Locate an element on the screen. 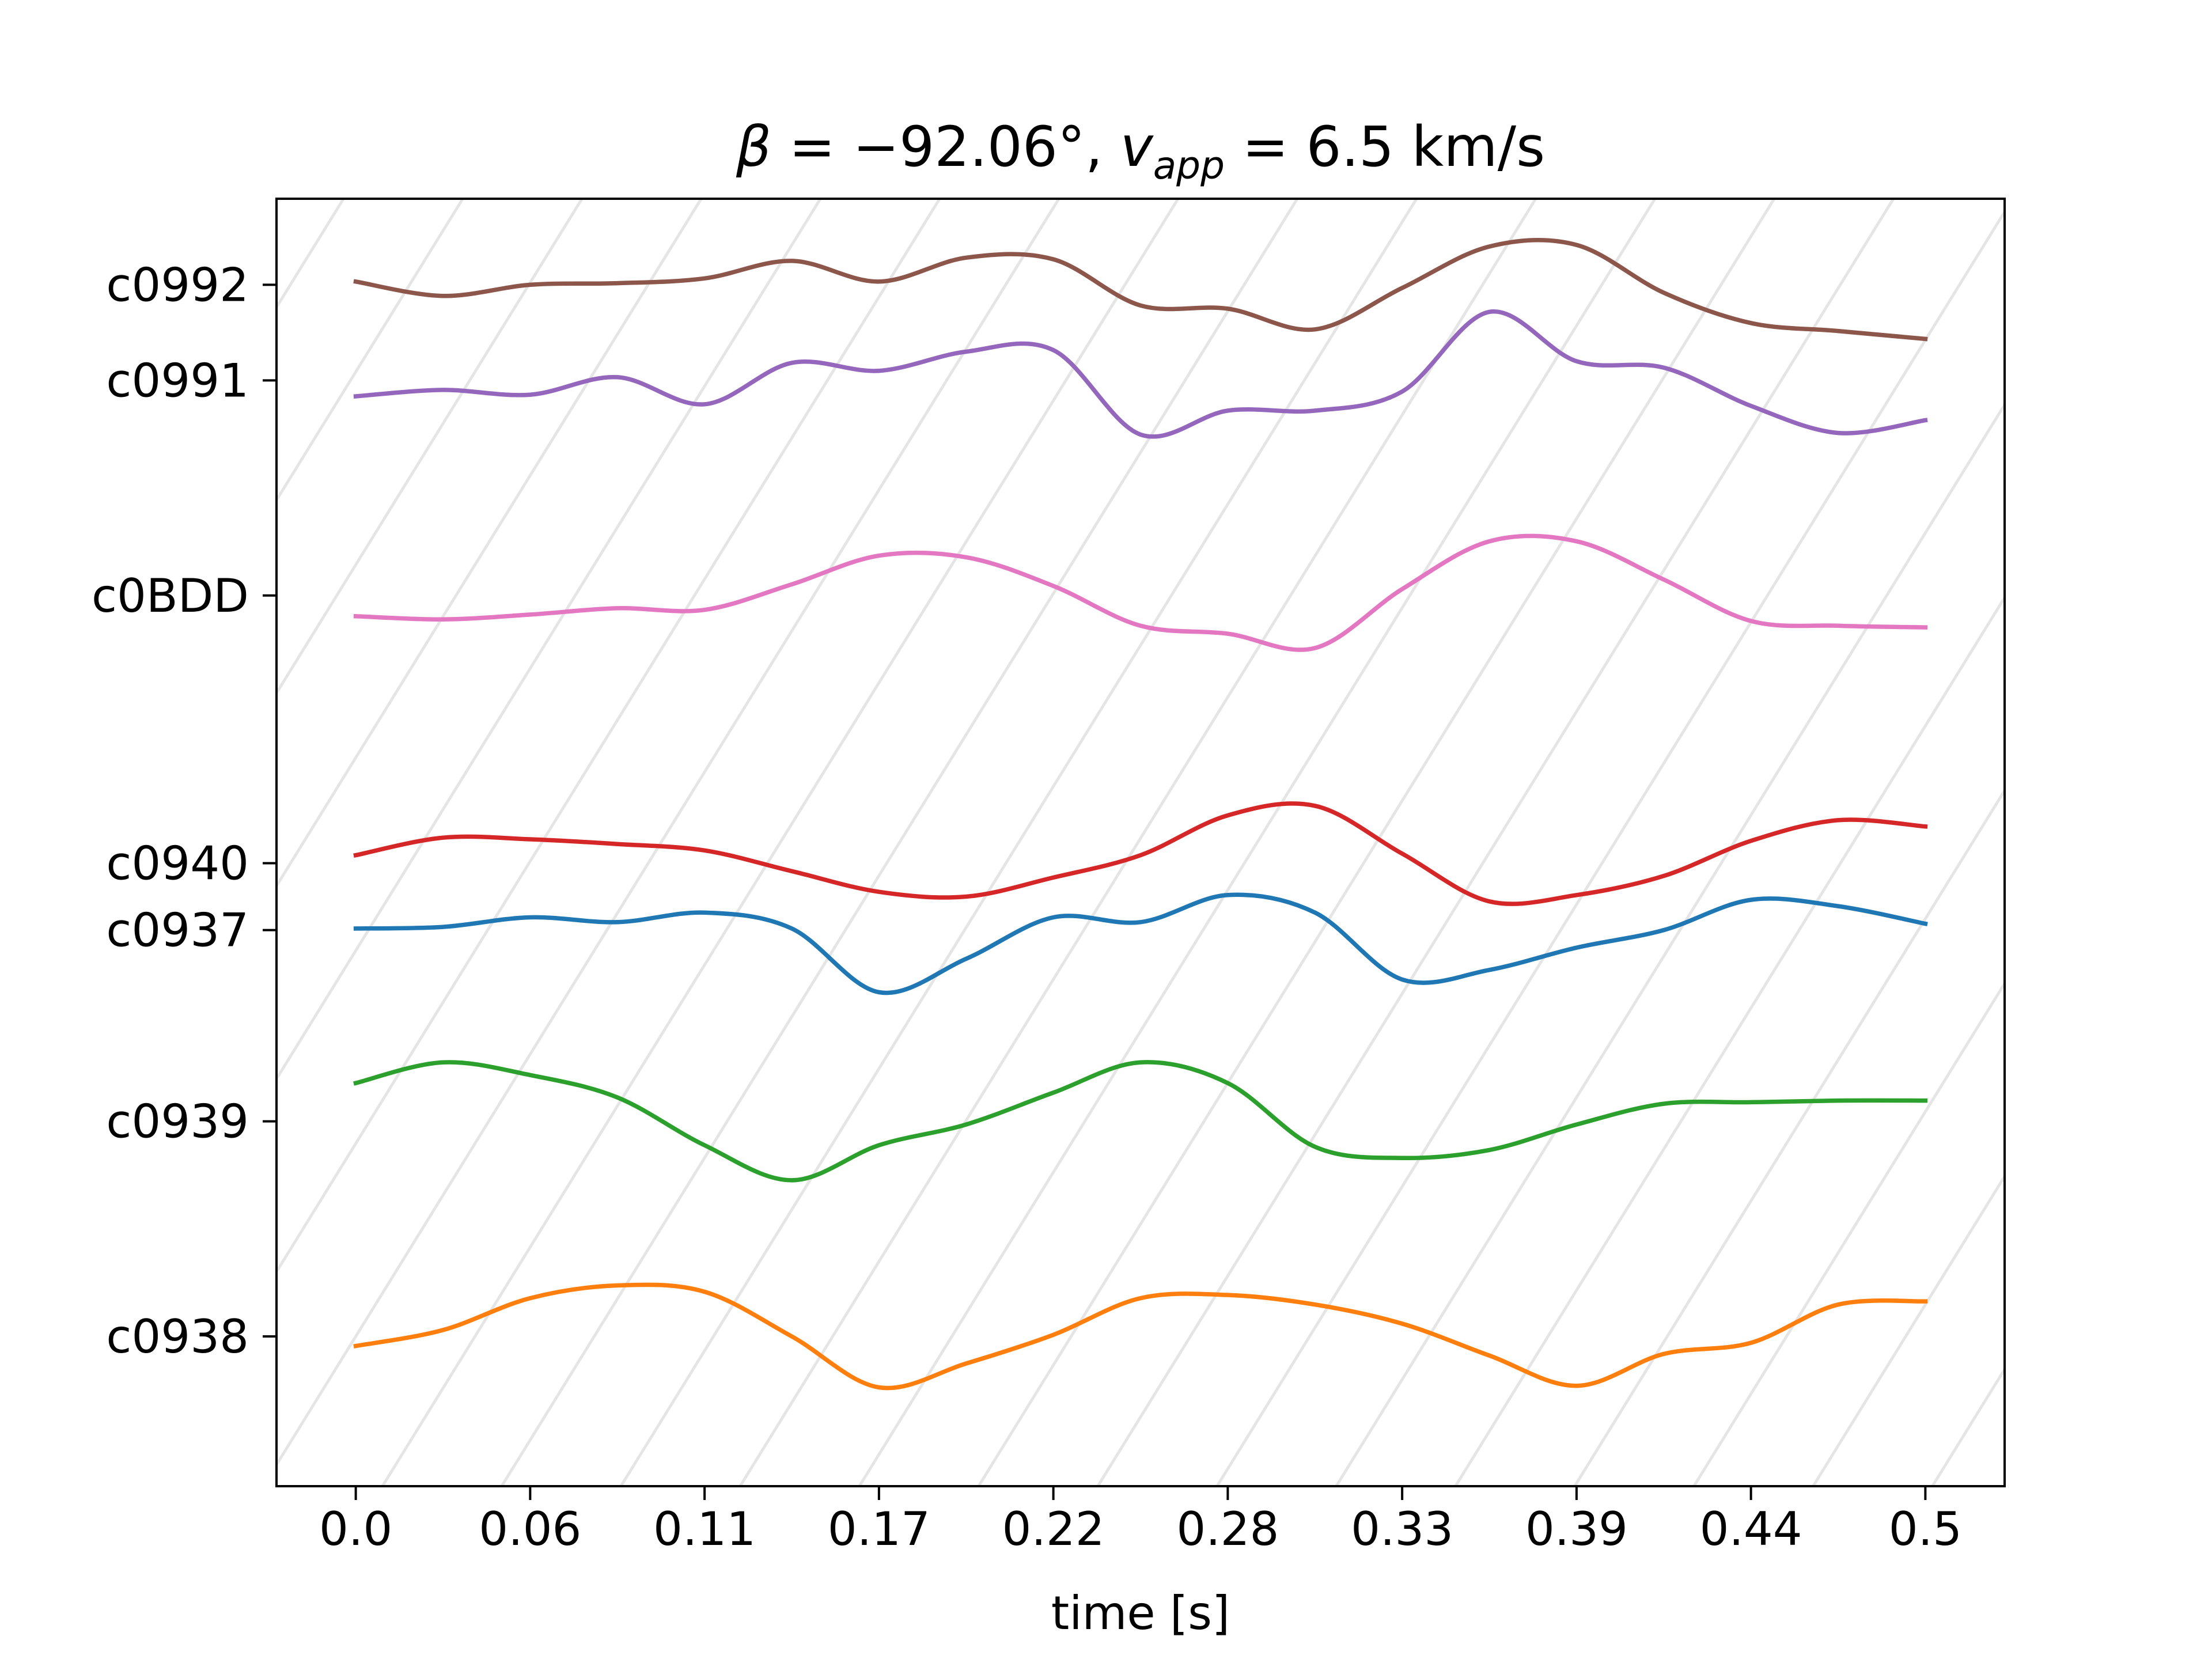 The height and width of the screenshot is (1659, 2212). x-tick-label: 0.44 is located at coordinates (1751, 1529).